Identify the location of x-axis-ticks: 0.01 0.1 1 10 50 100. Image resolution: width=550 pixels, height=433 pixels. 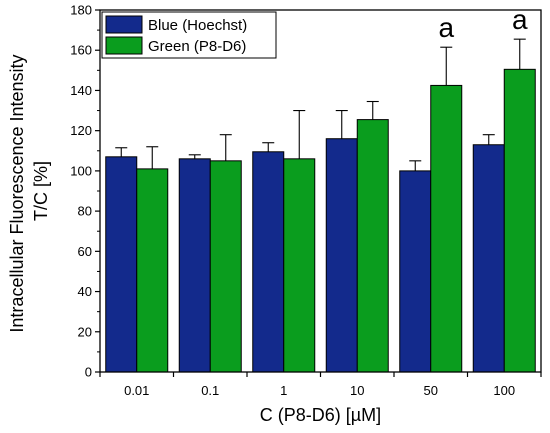
(320, 385).